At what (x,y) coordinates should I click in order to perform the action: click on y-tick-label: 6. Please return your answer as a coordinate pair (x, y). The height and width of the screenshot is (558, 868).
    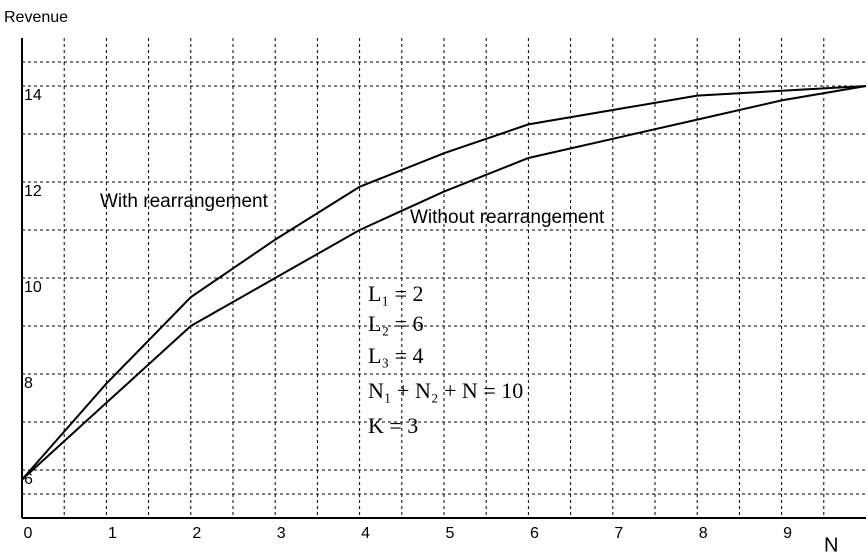
    Looking at the image, I should click on (28, 479).